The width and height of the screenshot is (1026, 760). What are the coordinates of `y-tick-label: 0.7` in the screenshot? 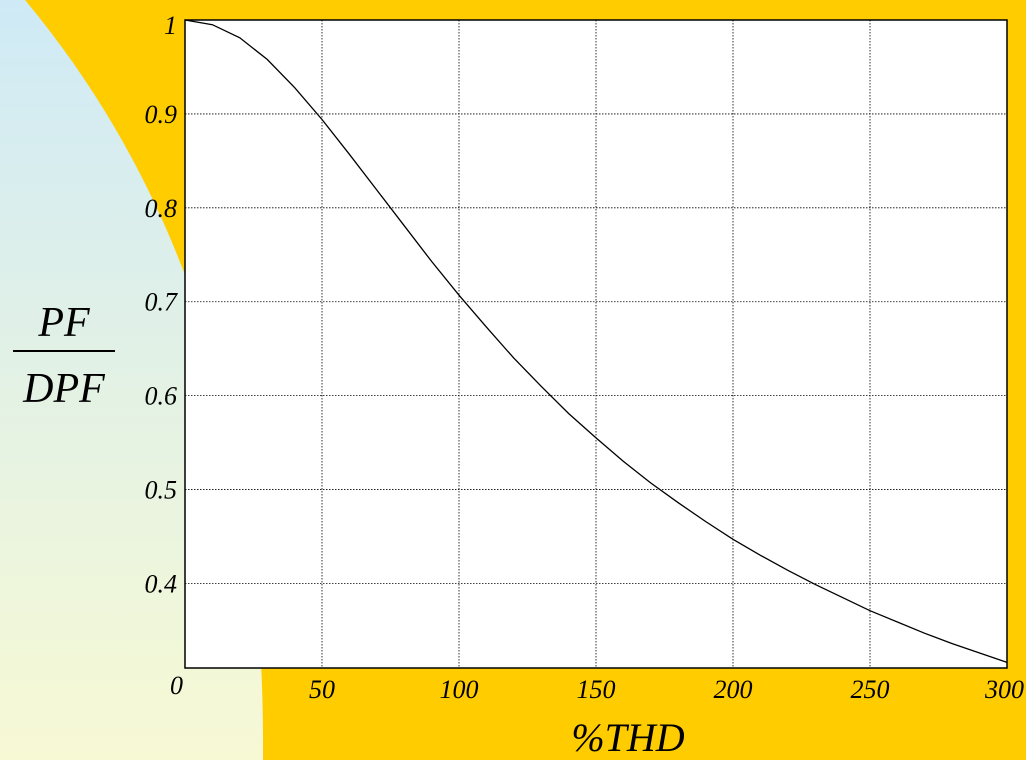 It's located at (162, 302).